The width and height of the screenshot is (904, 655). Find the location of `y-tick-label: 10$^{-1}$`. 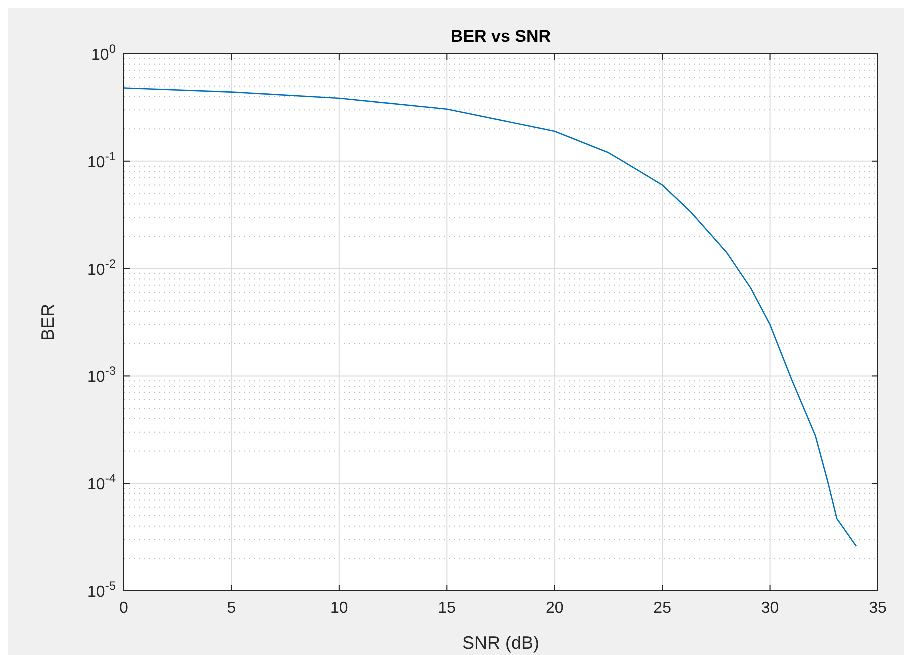

y-tick-label: 10$^{-1}$ is located at coordinates (102, 160).